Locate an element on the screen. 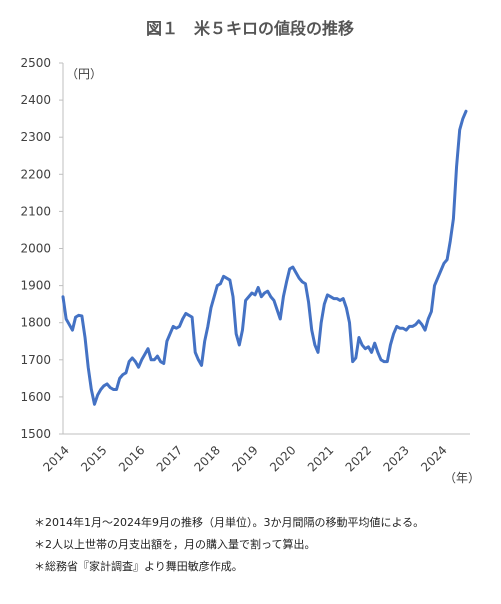 This screenshot has height=604, width=501. x-tick-label: 2019 is located at coordinates (244, 458).